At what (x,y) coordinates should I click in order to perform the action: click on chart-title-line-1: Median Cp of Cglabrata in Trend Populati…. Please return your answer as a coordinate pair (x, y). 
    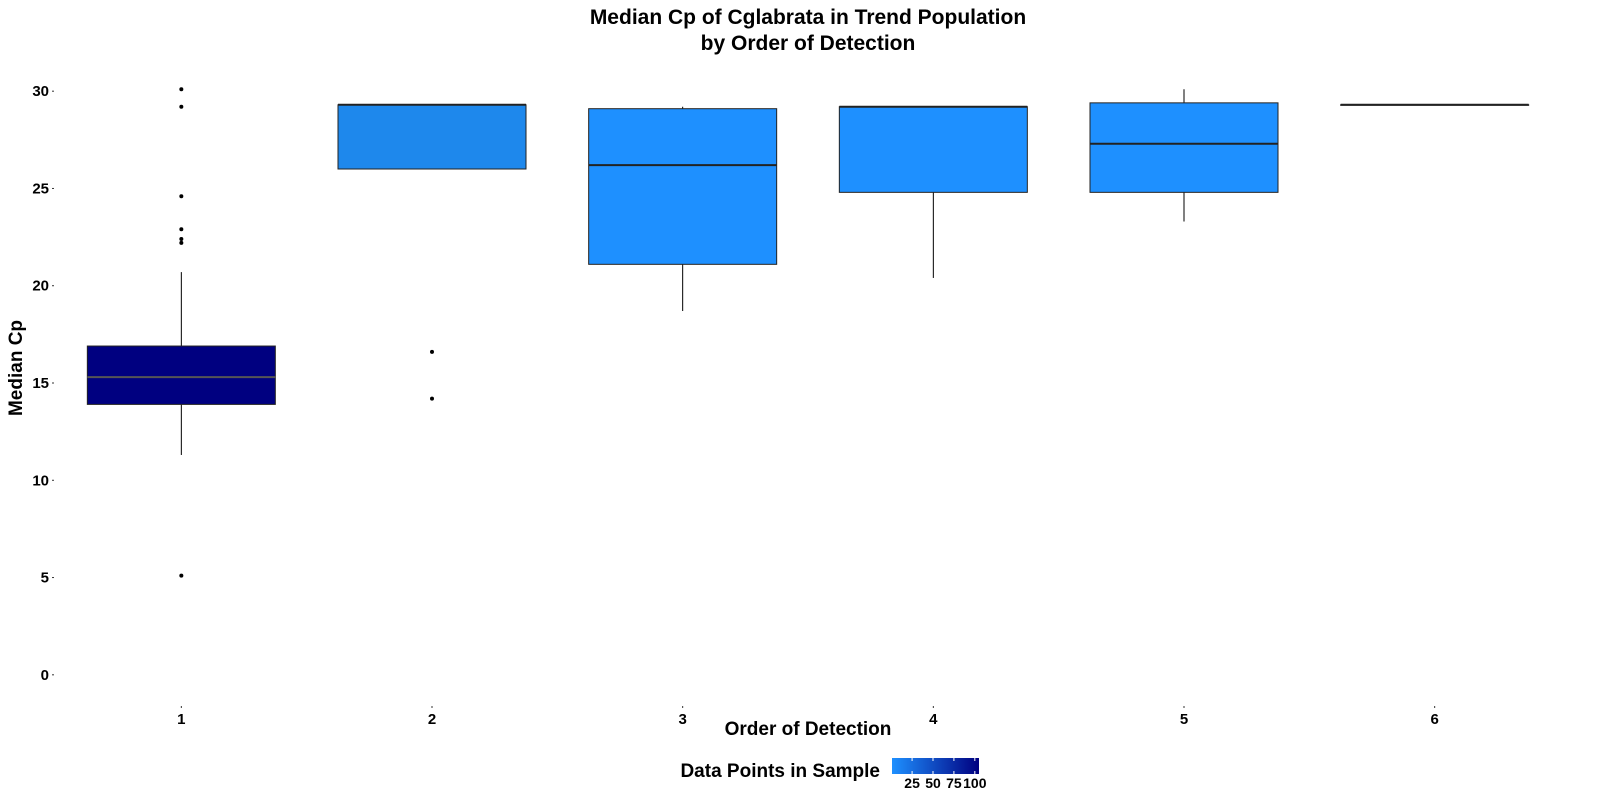
    Looking at the image, I should click on (808, 17).